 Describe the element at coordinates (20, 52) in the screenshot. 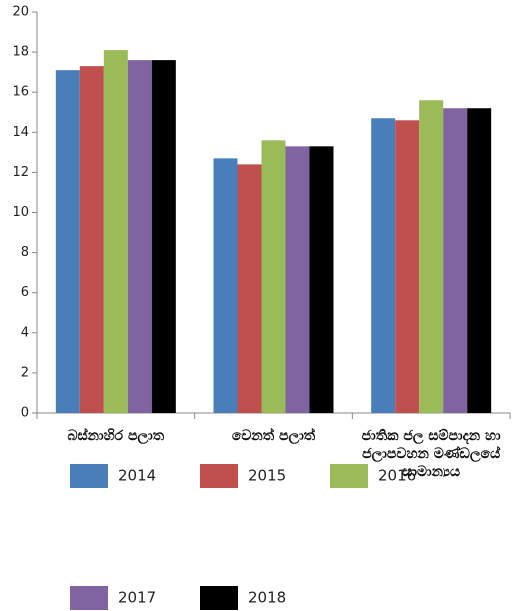

I see `y-tick-label: 18` at that location.